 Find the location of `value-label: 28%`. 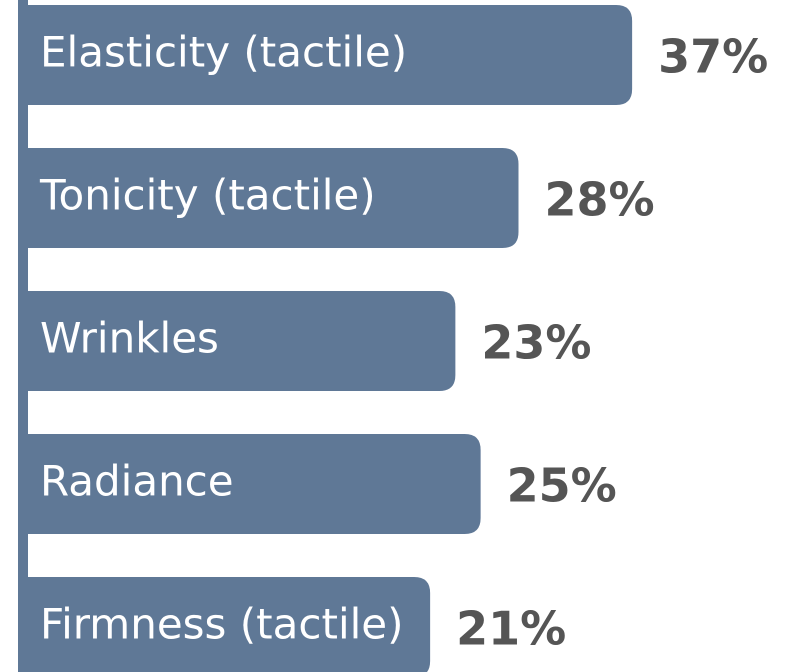

value-label: 28% is located at coordinates (600, 200).